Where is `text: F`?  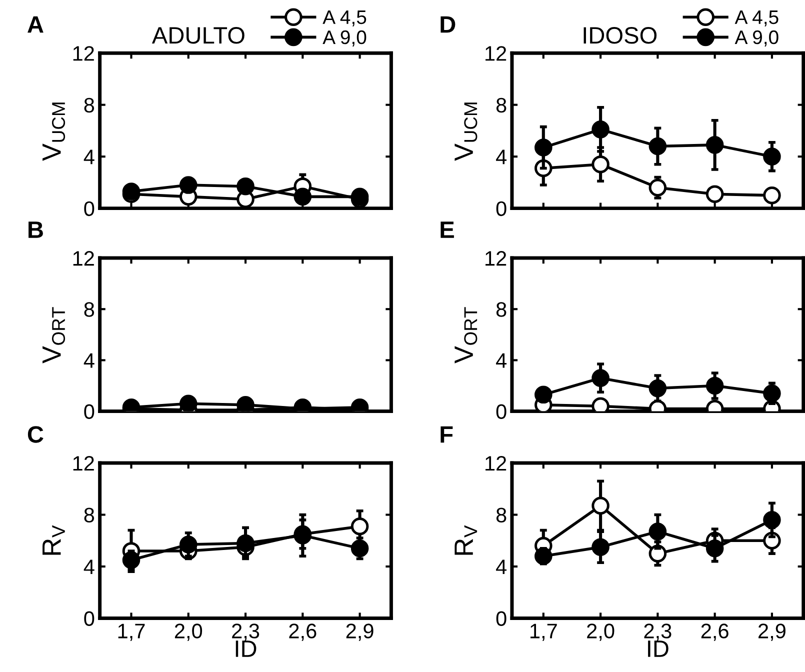 text: F is located at coordinates (446, 434).